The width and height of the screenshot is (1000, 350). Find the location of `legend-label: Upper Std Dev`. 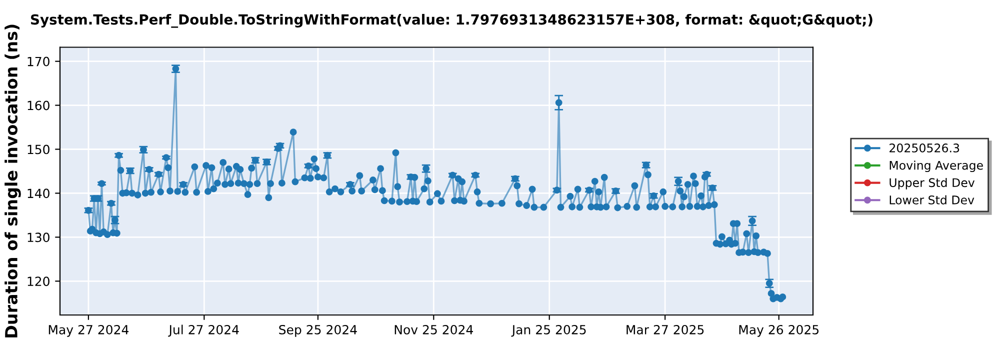

legend-label: Upper Std Dev is located at coordinates (932, 184).